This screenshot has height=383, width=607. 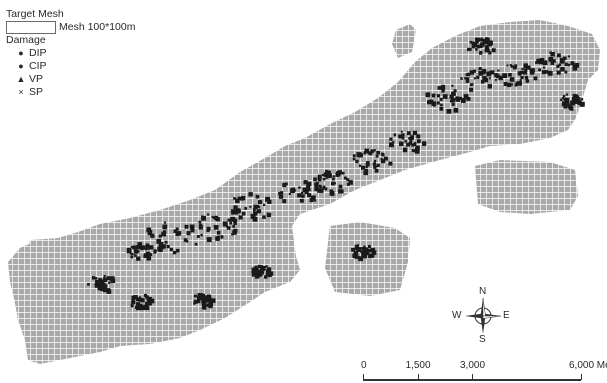 I want to click on dip-label: DIP, so click(x=38, y=53).